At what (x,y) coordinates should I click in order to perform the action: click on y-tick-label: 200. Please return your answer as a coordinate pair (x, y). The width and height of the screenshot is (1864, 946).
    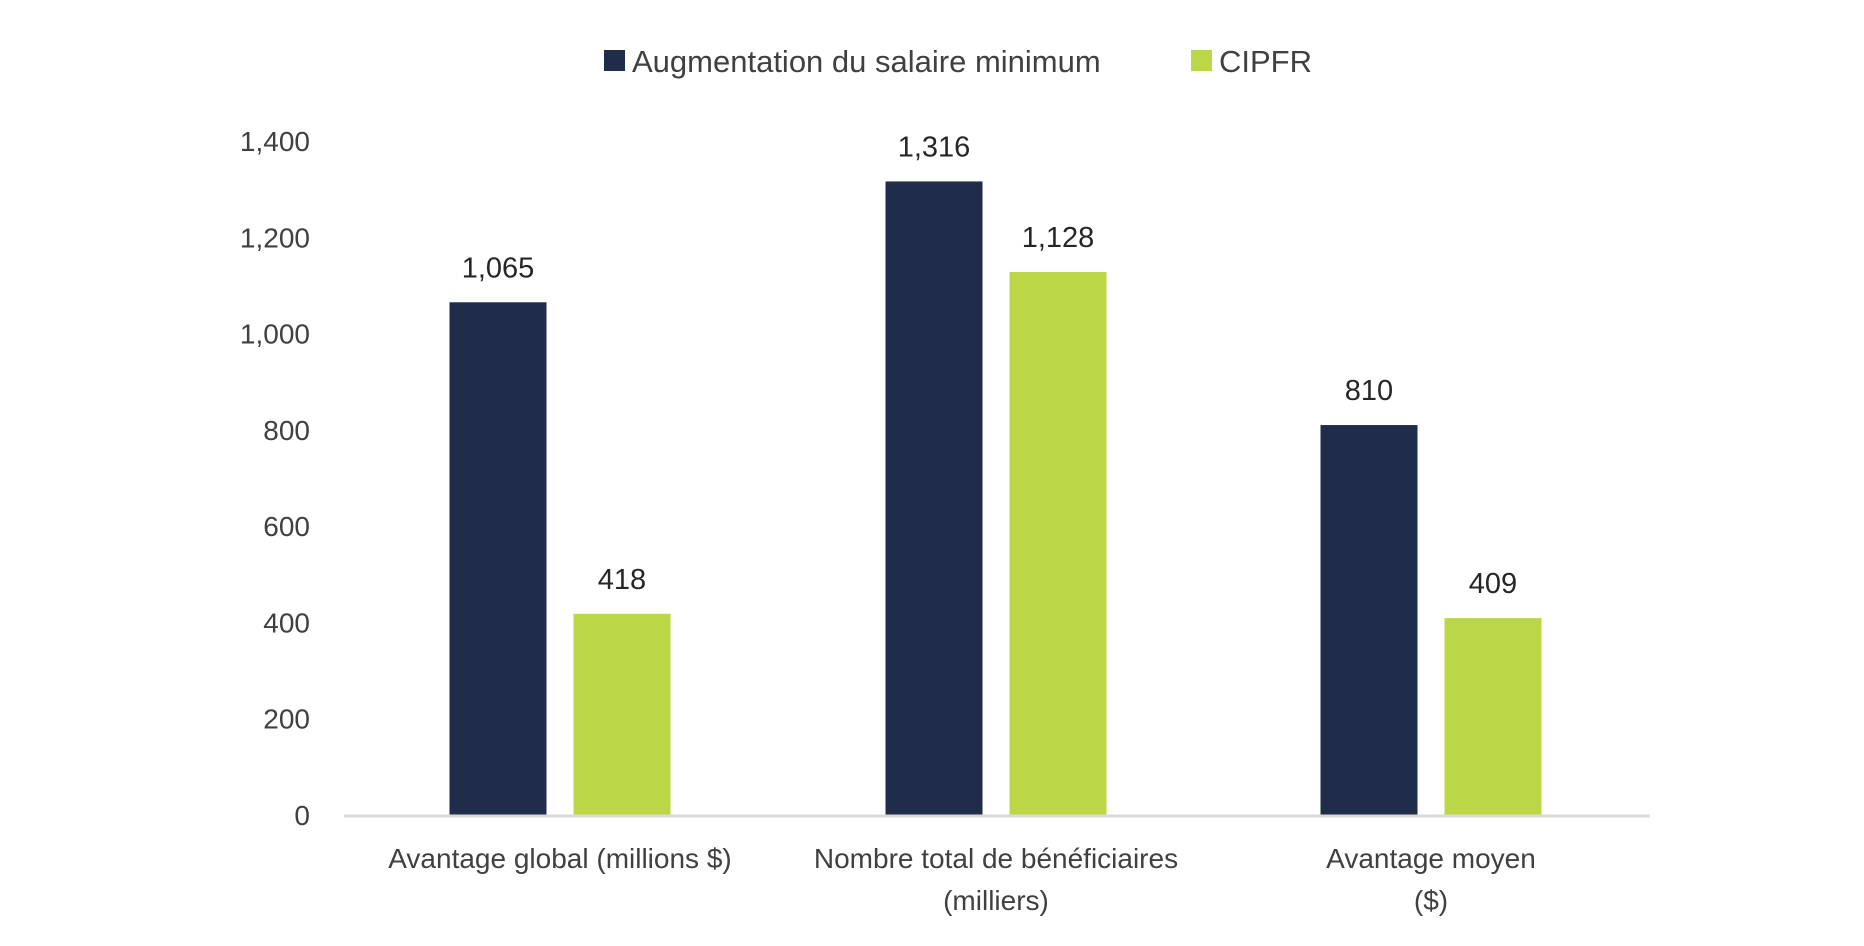
    Looking at the image, I should click on (286, 719).